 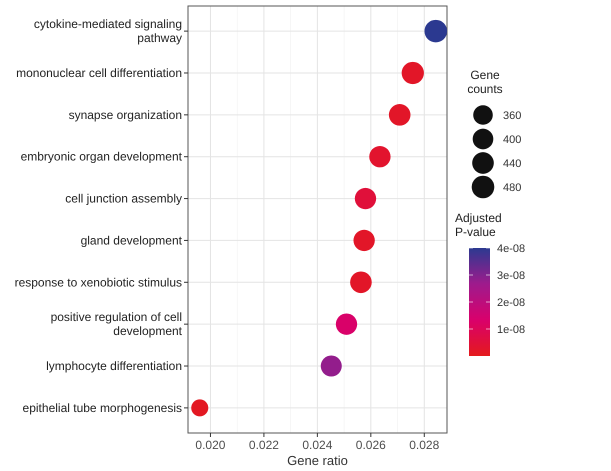 I want to click on x-tick-label: 0.026, so click(x=371, y=445).